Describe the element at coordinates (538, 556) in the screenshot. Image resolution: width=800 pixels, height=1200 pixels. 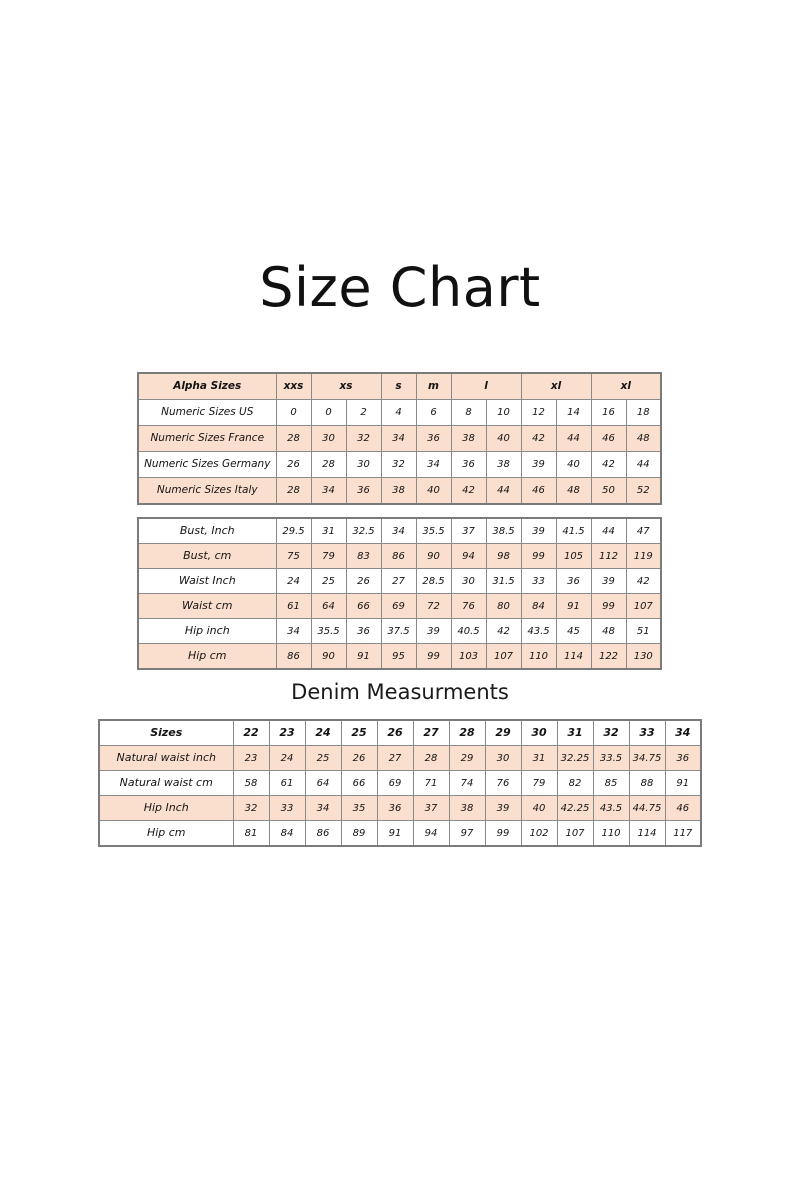
I see `cell: 99` at that location.